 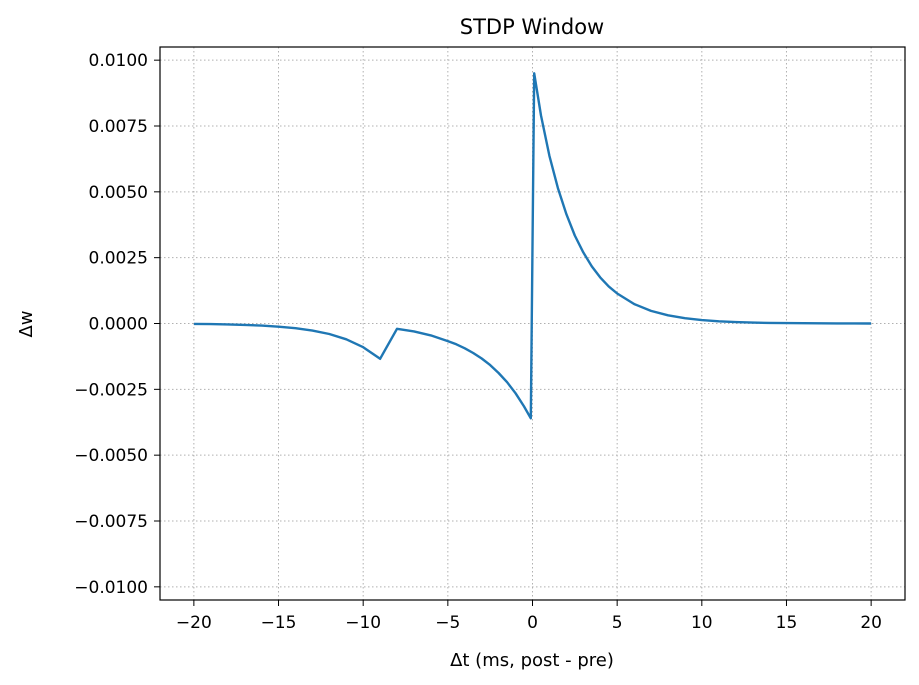 I want to click on y-tick-label: −0.0025, so click(x=111, y=390).